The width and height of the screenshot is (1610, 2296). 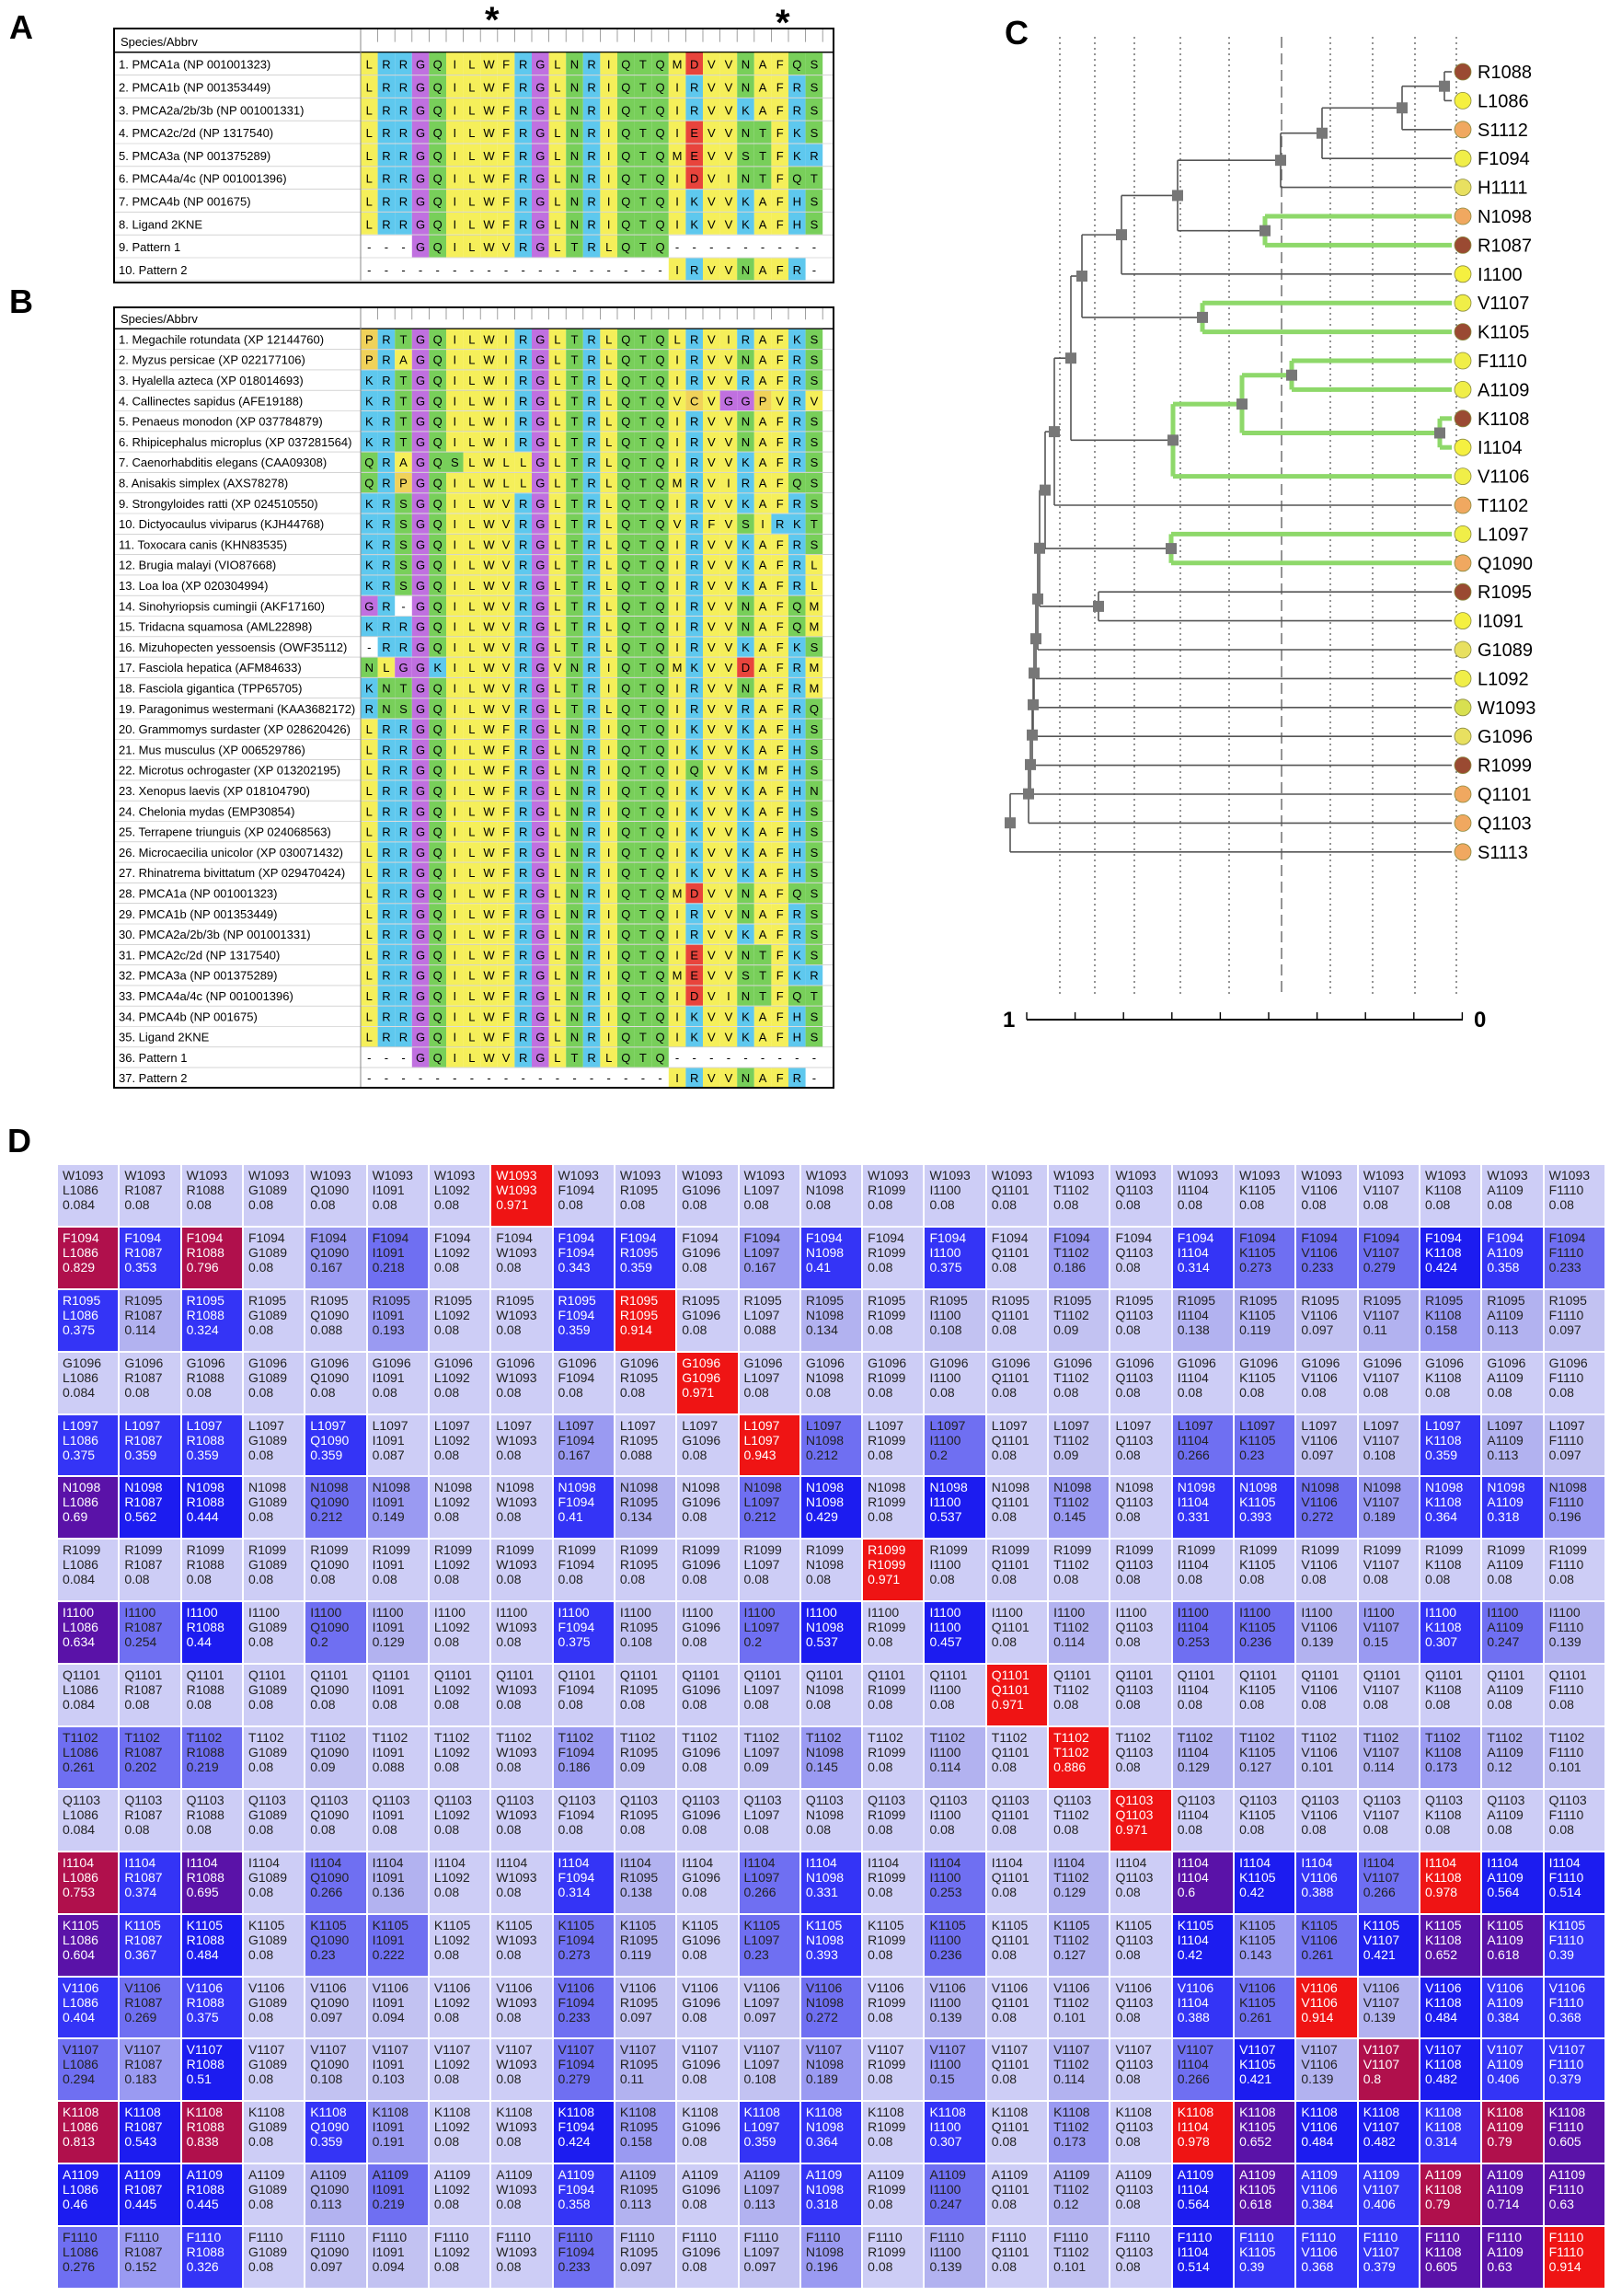 I want to click on heatmap-cell: V1107 W1093 0.08, so click(x=521, y=2070).